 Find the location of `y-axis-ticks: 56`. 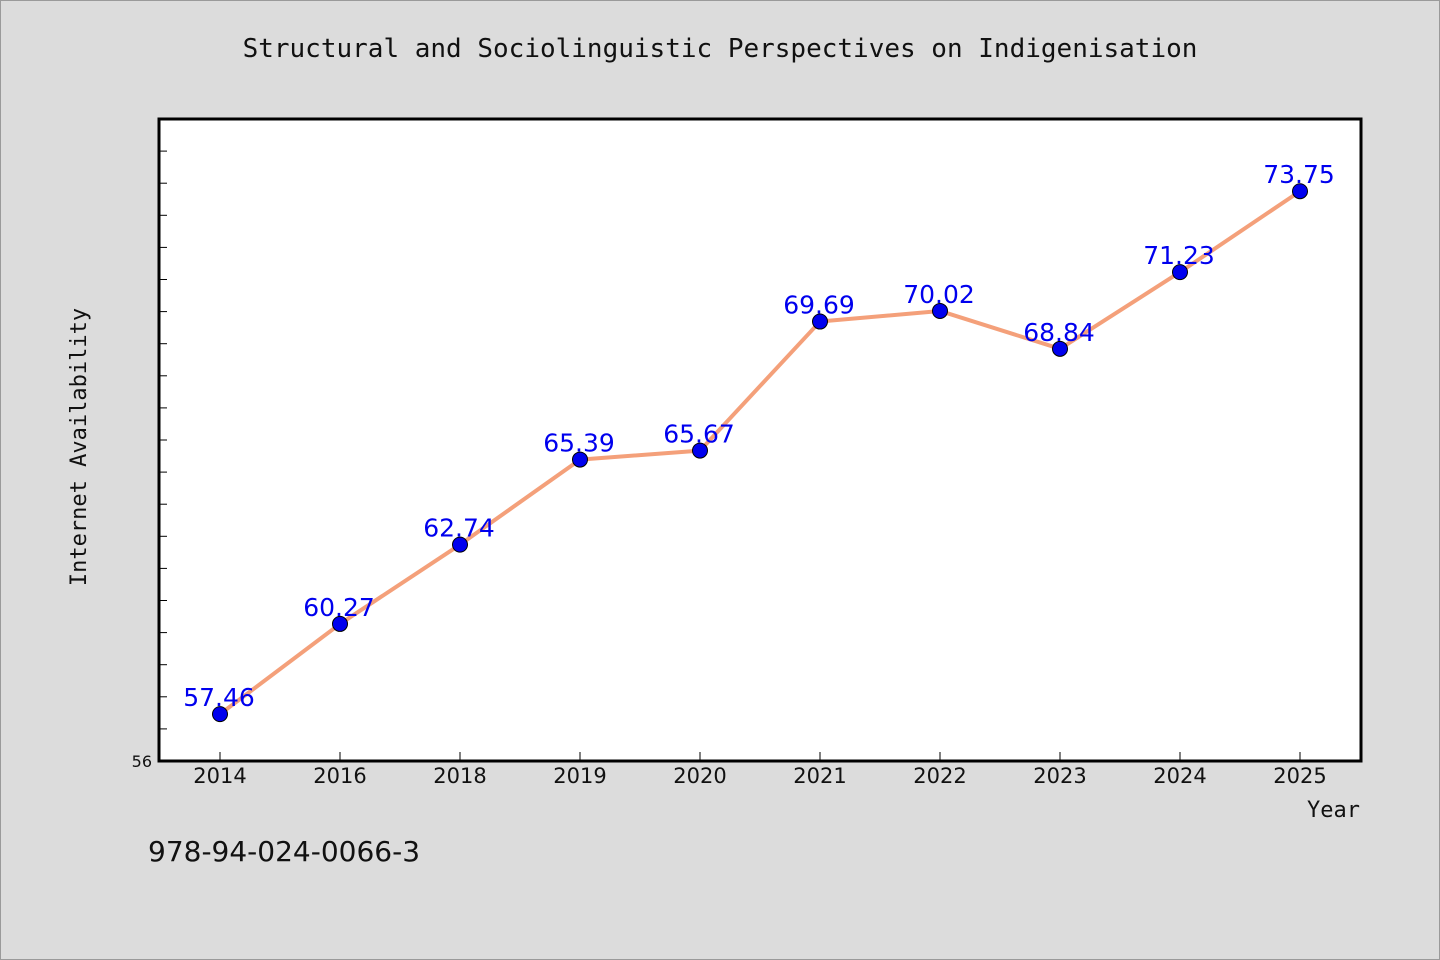

y-axis-ticks: 56 is located at coordinates (149, 460).